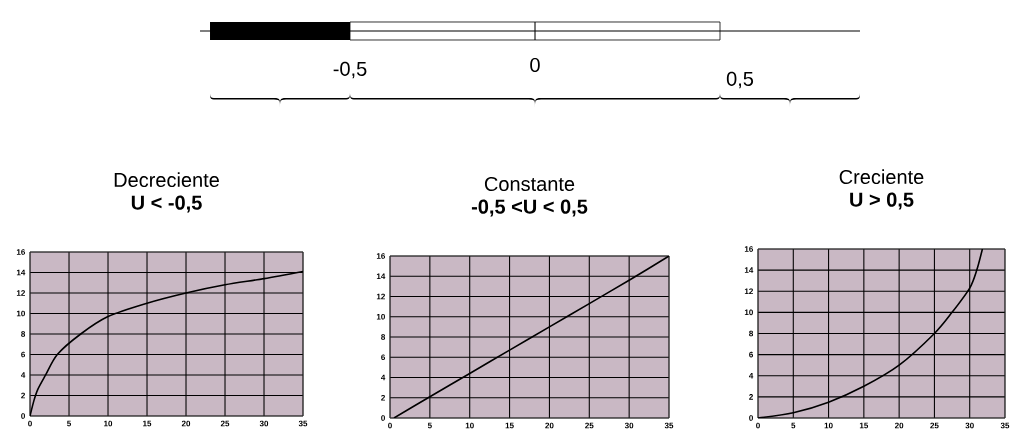 This screenshot has height=446, width=1035. I want to click on chart-title: Creciente, so click(881, 177).